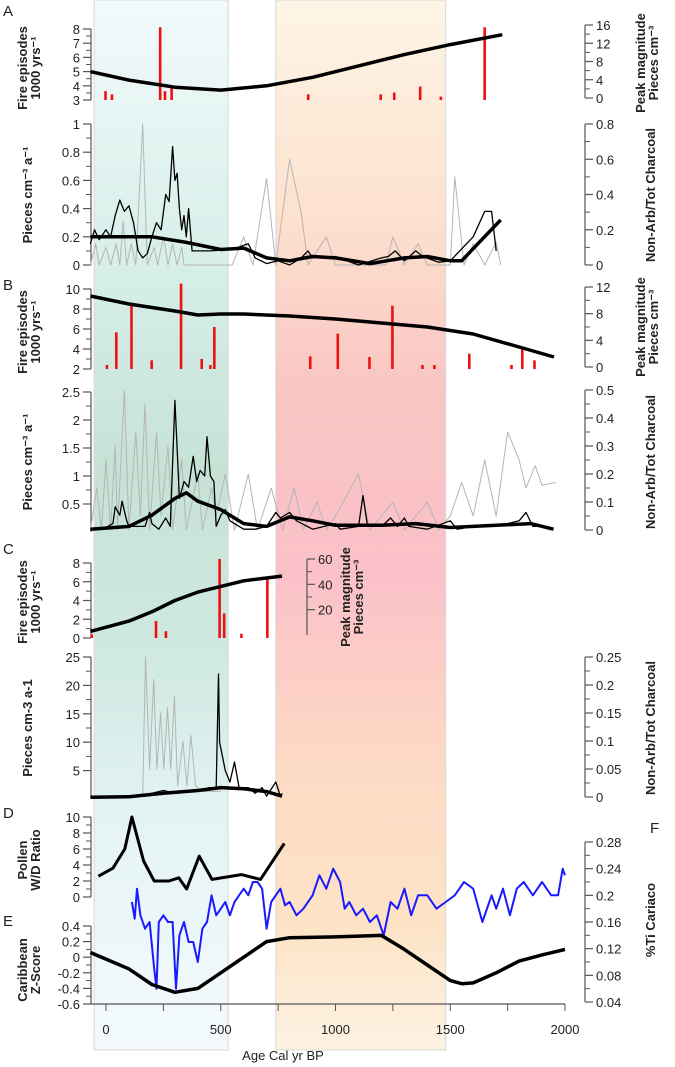 The width and height of the screenshot is (675, 1067). What do you see at coordinates (76, 43) in the screenshot?
I see `left-tick-label: 7` at bounding box center [76, 43].